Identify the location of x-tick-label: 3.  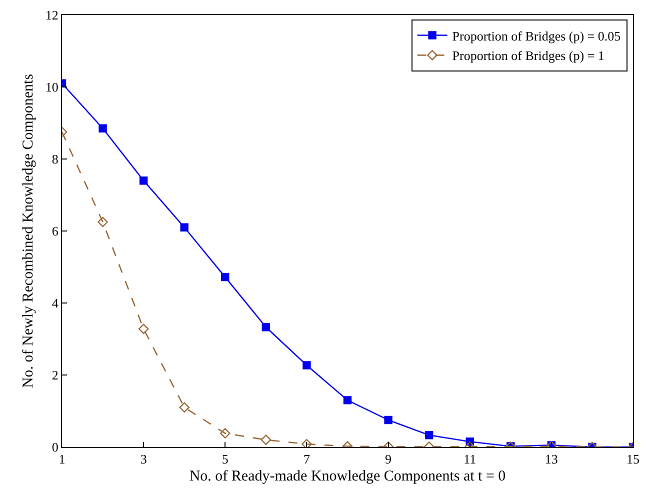
(143, 459).